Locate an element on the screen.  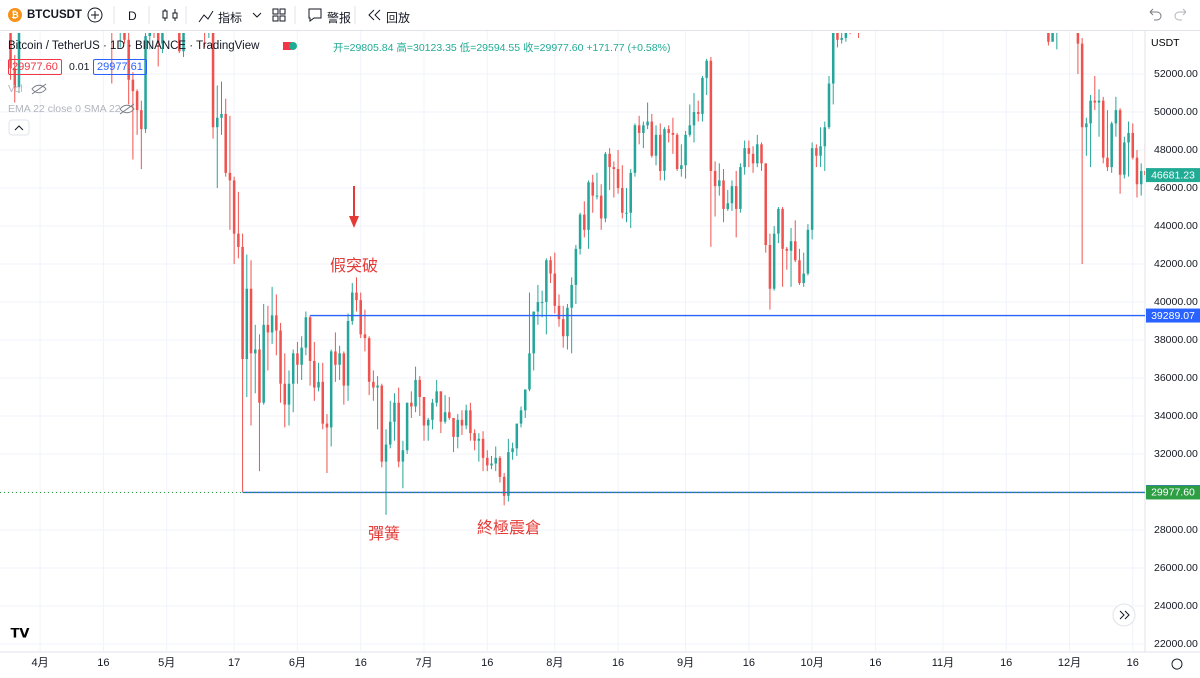
legend-icons is located at coordinates (71, 109).